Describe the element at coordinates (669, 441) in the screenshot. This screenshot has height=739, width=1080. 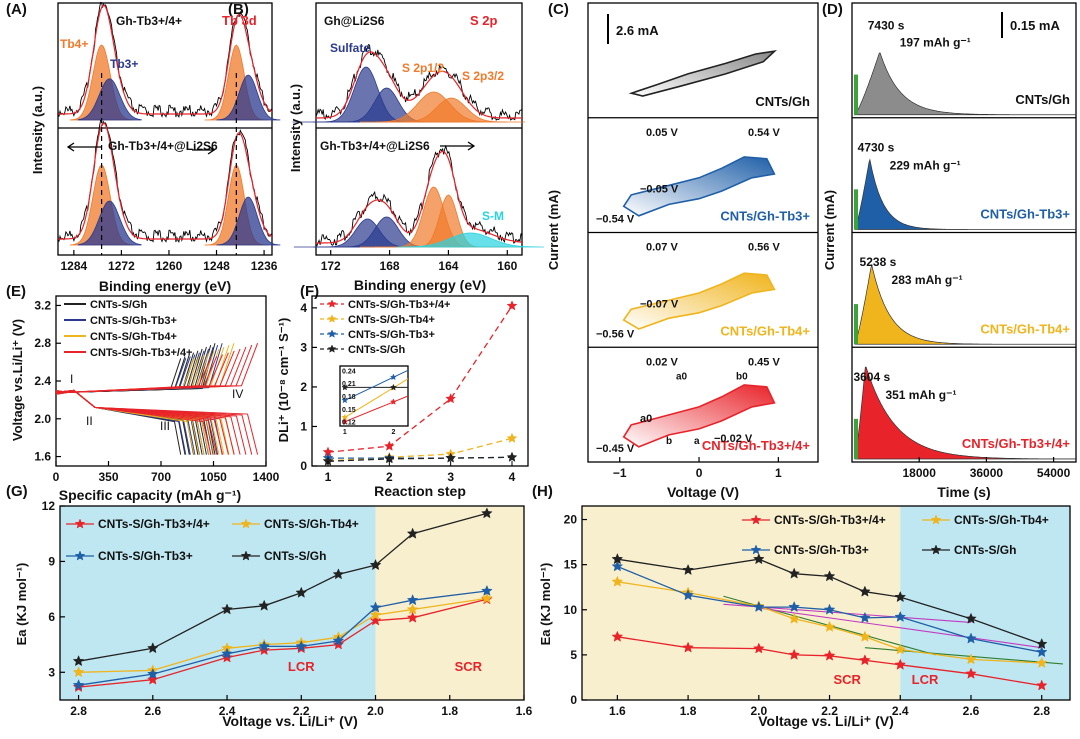
I see `panel-c-anno: b` at that location.